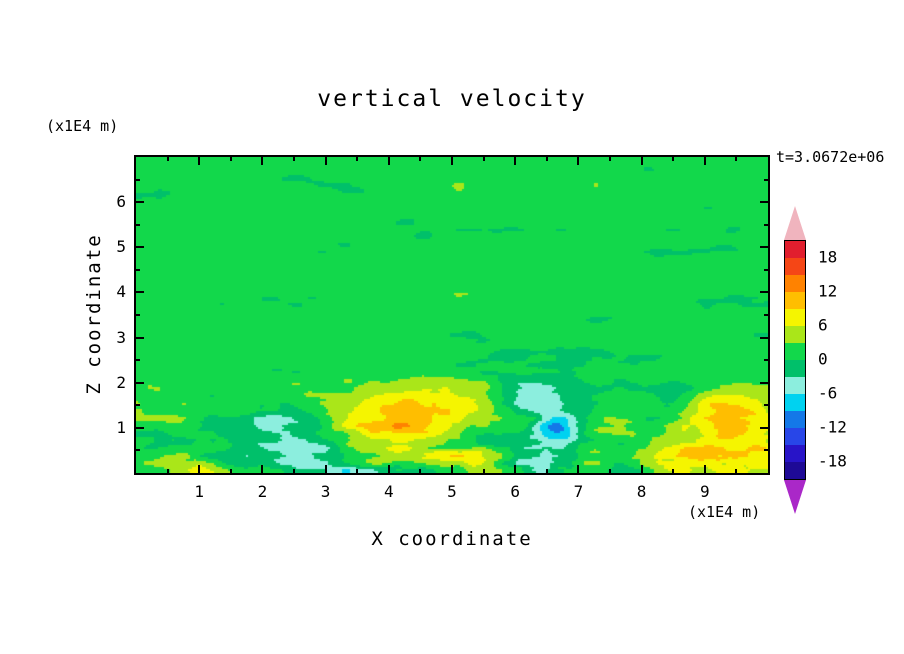 This screenshot has height=654, width=904. What do you see at coordinates (724, 512) in the screenshot?
I see `x-axis-unit-label: (x1E4 m)` at bounding box center [724, 512].